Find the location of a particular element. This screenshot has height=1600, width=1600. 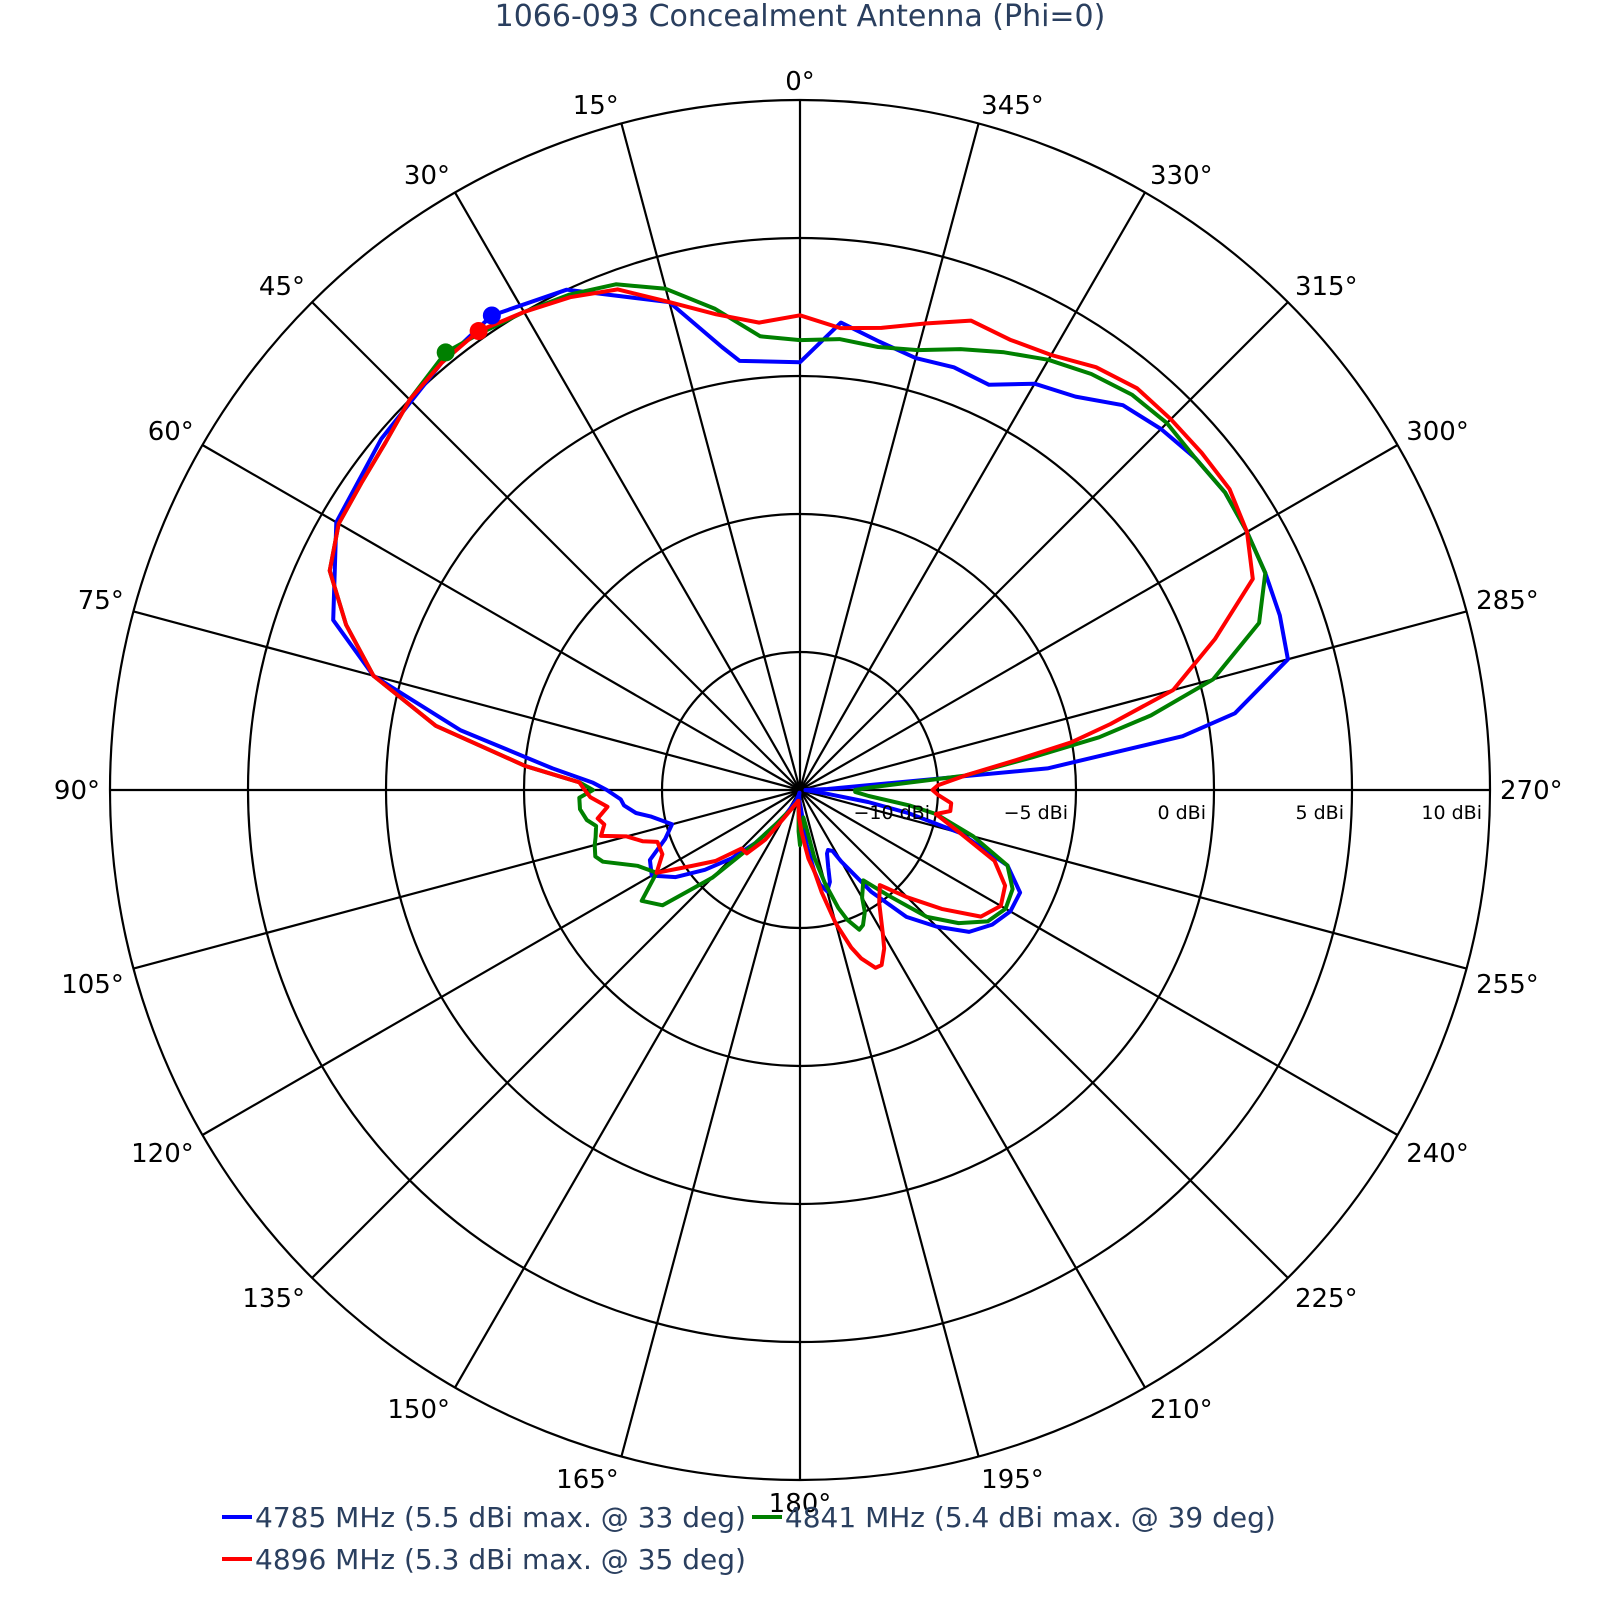

angle-tick-label: 60° is located at coordinates (171, 432).